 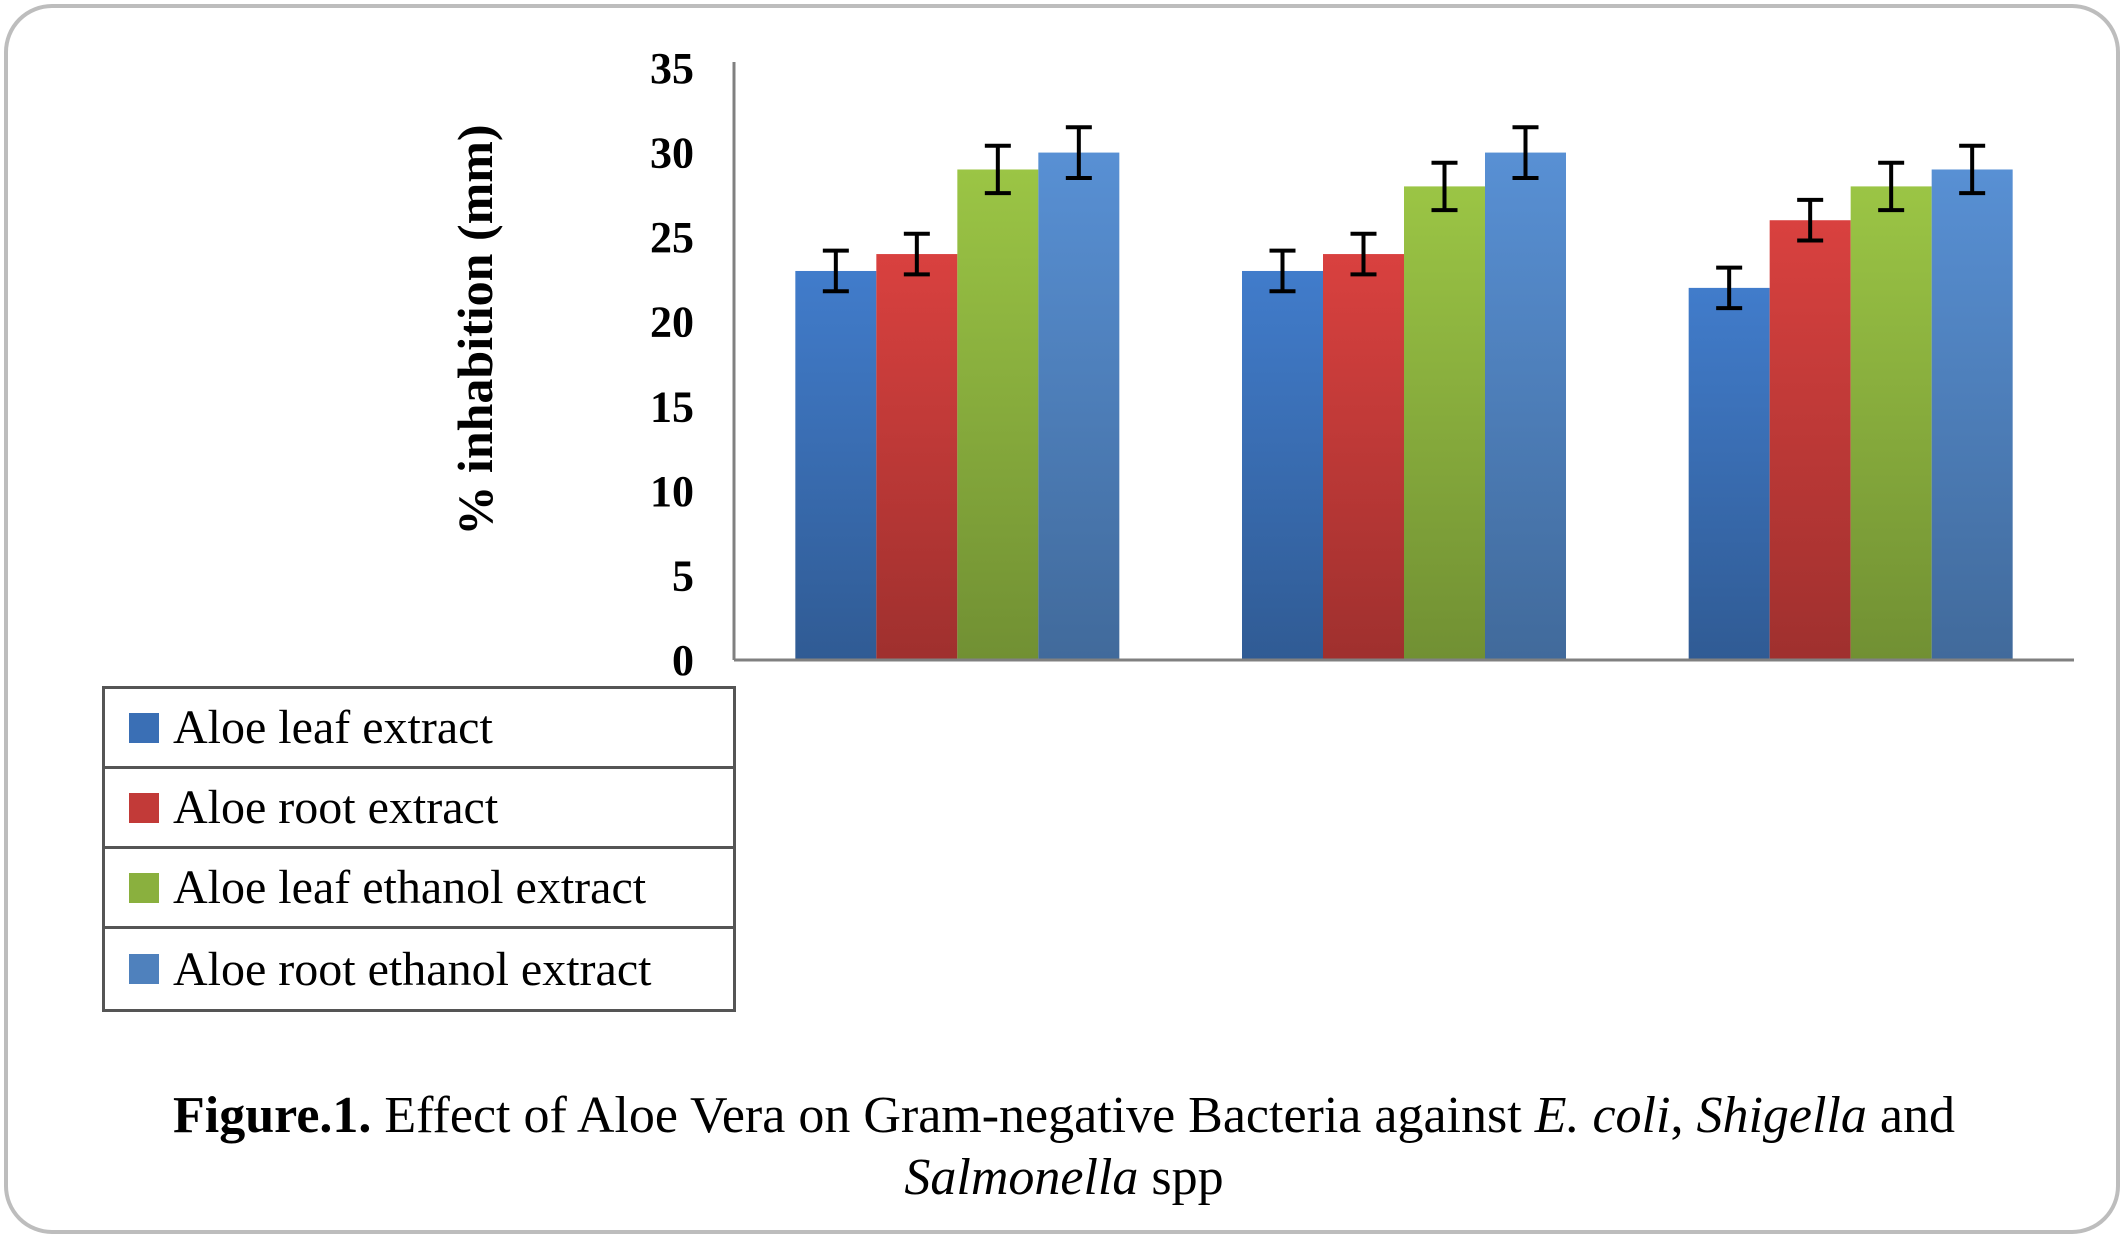 I want to click on caption-salmonella: Salmonella, so click(x=1021, y=1177).